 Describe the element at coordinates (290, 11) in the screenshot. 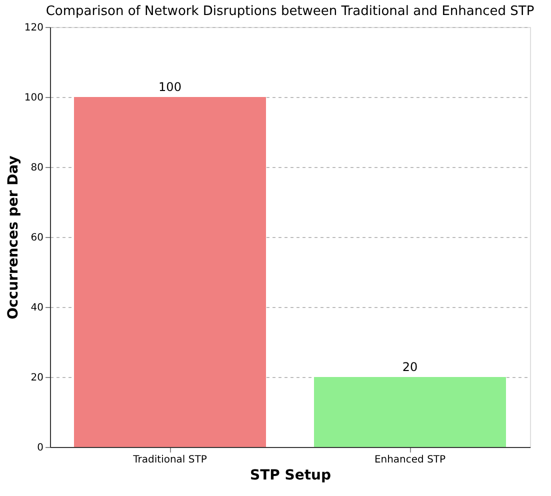

I see `chart-title: Comparison of Network Disruptions between Traditional and Enhanced STP` at that location.